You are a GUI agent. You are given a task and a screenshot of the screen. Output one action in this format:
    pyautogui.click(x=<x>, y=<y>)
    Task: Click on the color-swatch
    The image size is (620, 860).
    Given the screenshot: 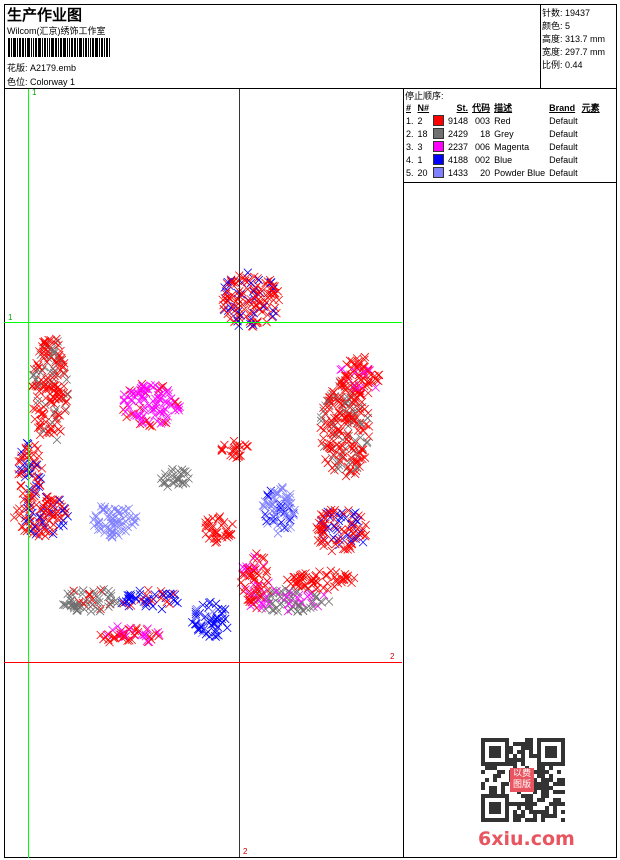 What is the action you would take?
    pyautogui.click(x=439, y=173)
    